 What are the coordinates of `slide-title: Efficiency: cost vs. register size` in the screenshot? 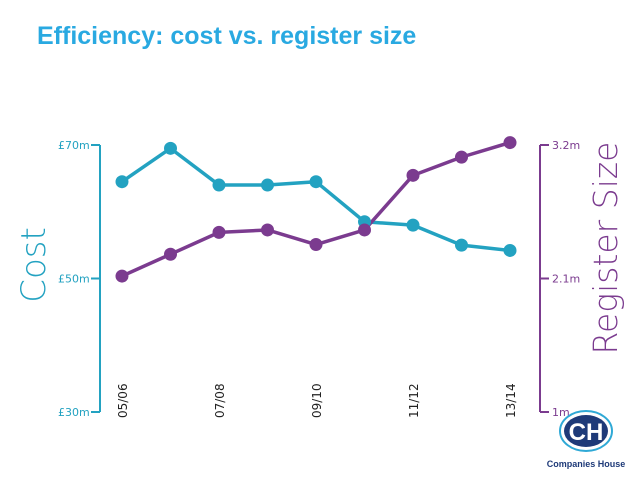 It's located at (227, 36).